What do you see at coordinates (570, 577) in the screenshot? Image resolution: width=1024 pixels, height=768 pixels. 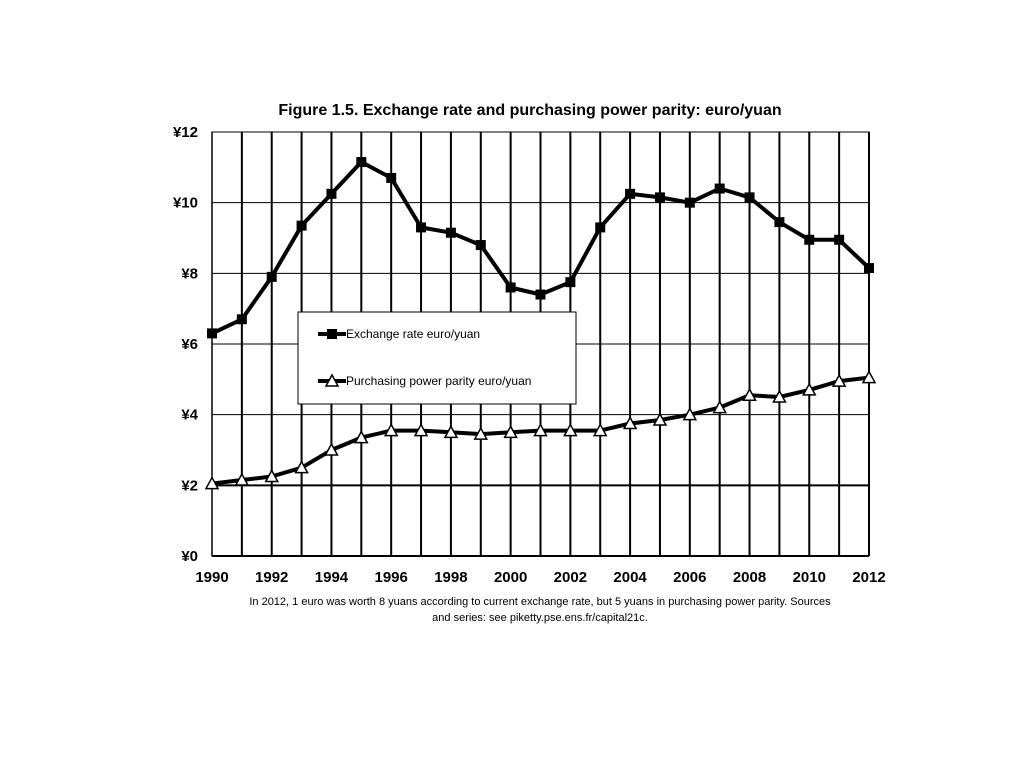 I see `x-tick-label: 2002` at bounding box center [570, 577].